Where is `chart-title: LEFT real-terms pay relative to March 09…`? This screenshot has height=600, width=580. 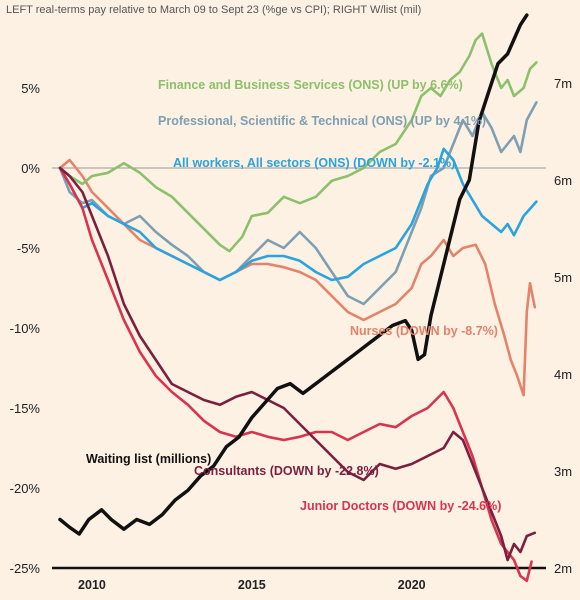
chart-title: LEFT real-terms pay relative to March 09… is located at coordinates (214, 10).